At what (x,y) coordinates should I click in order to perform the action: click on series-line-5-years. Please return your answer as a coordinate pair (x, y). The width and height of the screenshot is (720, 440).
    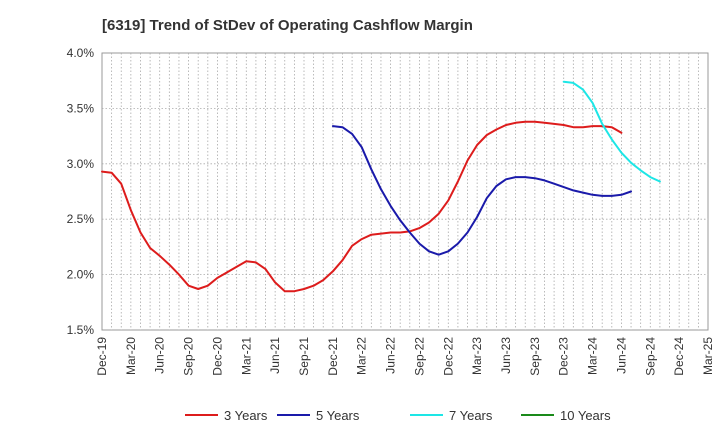
    Looking at the image, I should click on (481, 190).